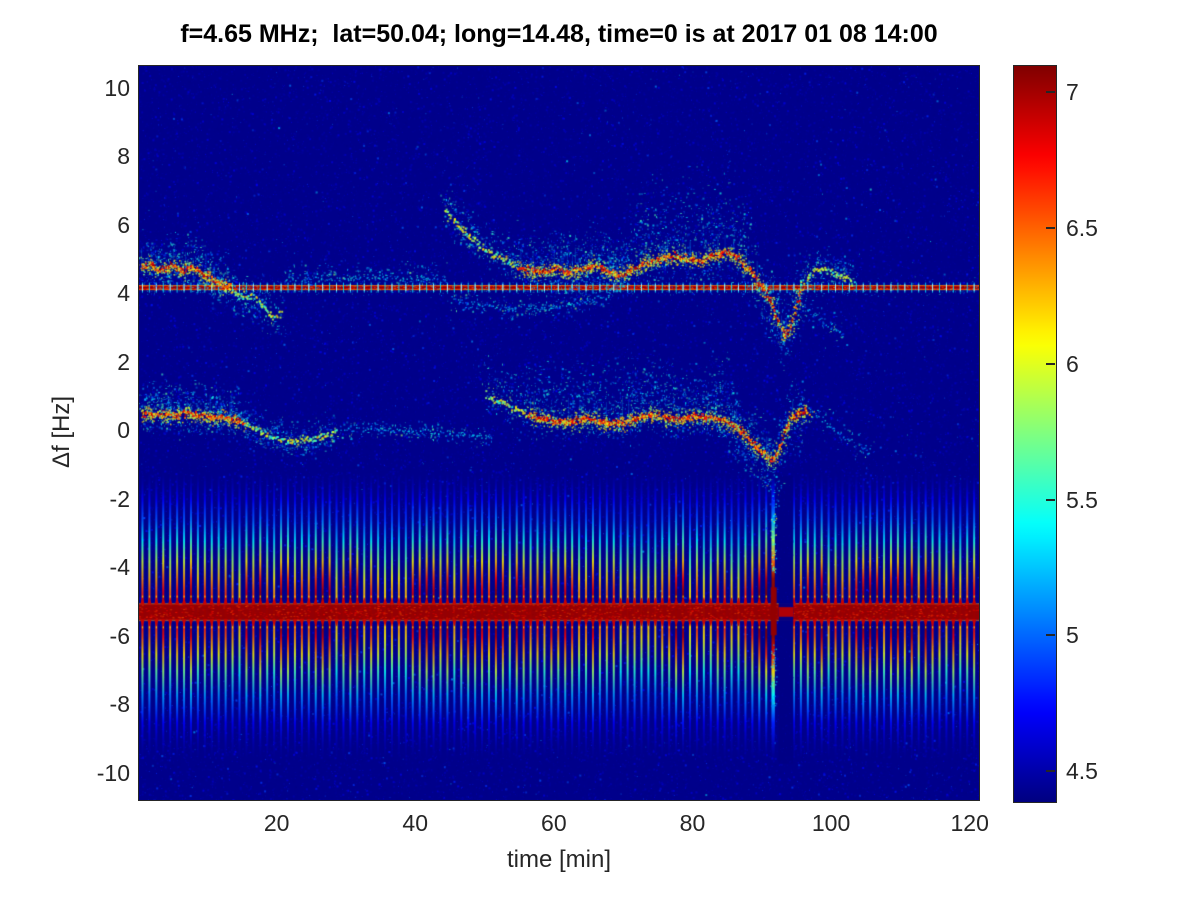 The width and height of the screenshot is (1200, 900). I want to click on x-tick-label: 60, so click(554, 823).